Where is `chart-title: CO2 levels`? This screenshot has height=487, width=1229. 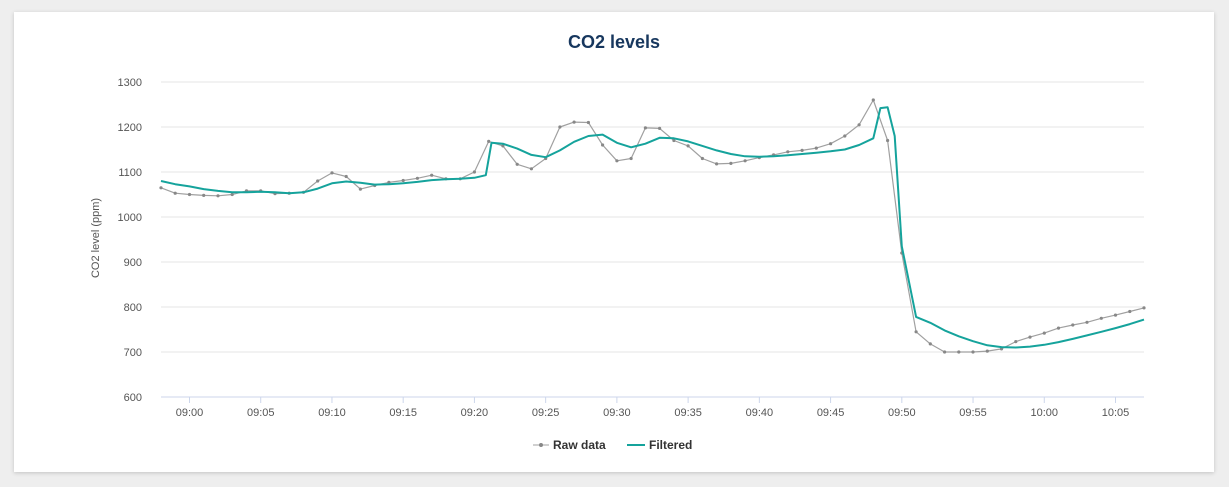
chart-title: CO2 levels is located at coordinates (614, 42).